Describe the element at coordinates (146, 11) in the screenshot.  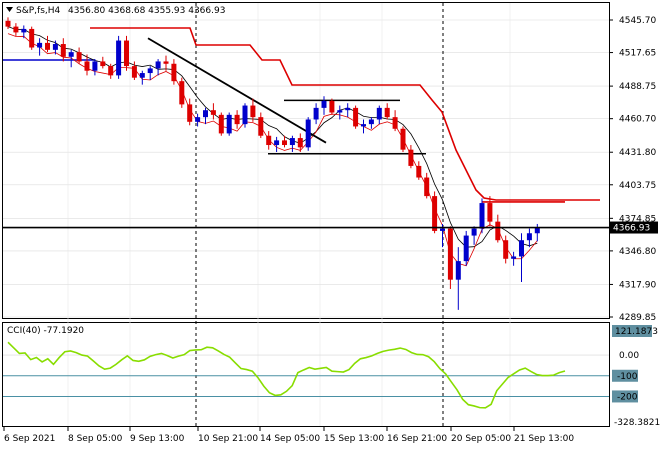
I see `ohlc-readout: 4356.80 4368.68 4355.93 4366.93` at that location.